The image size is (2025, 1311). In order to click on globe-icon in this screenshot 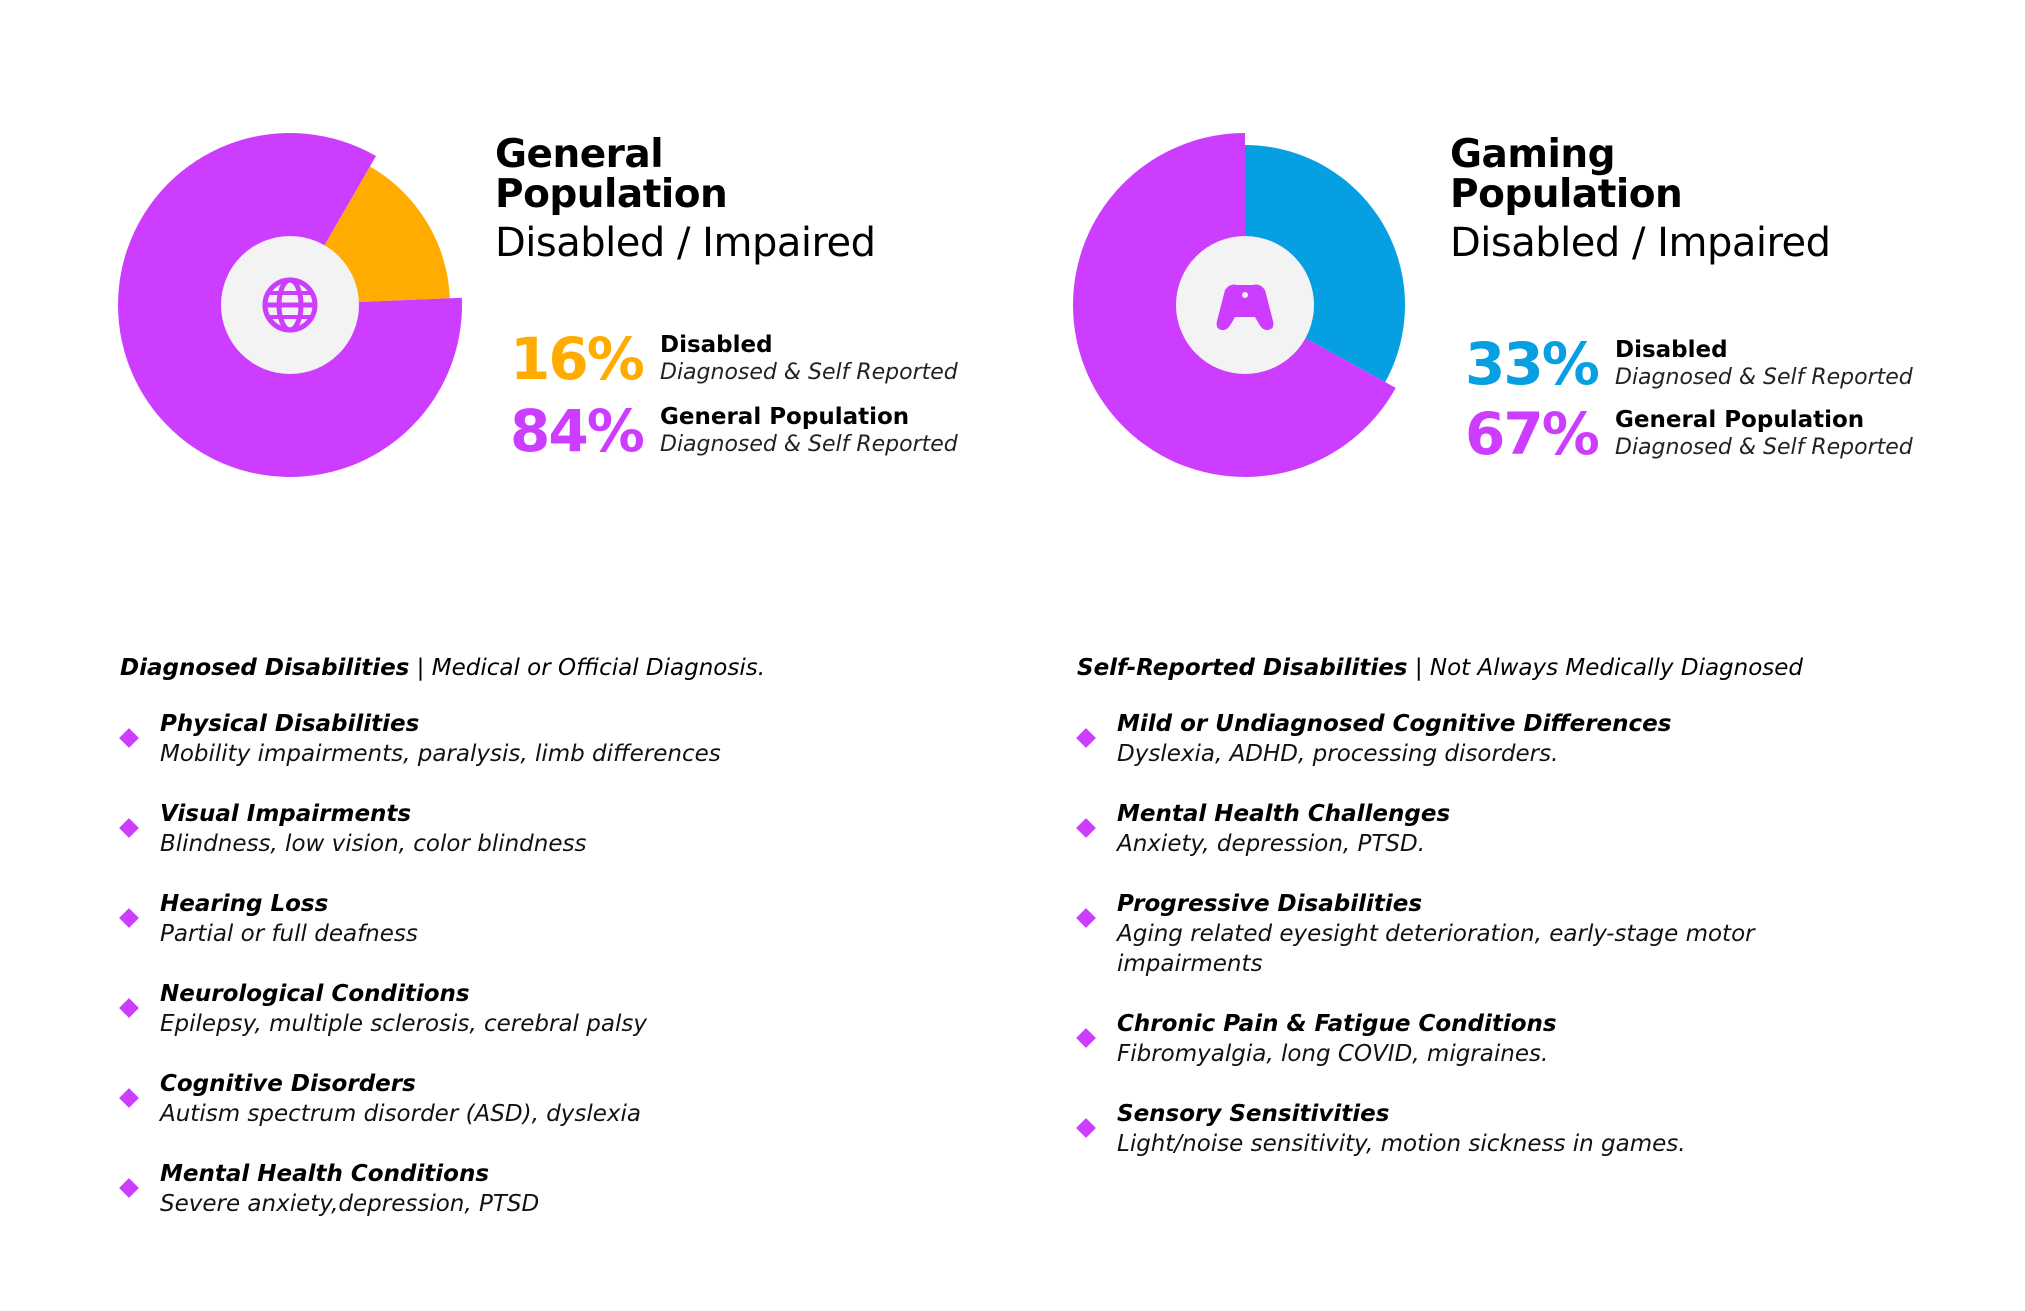, I will do `click(290, 305)`.